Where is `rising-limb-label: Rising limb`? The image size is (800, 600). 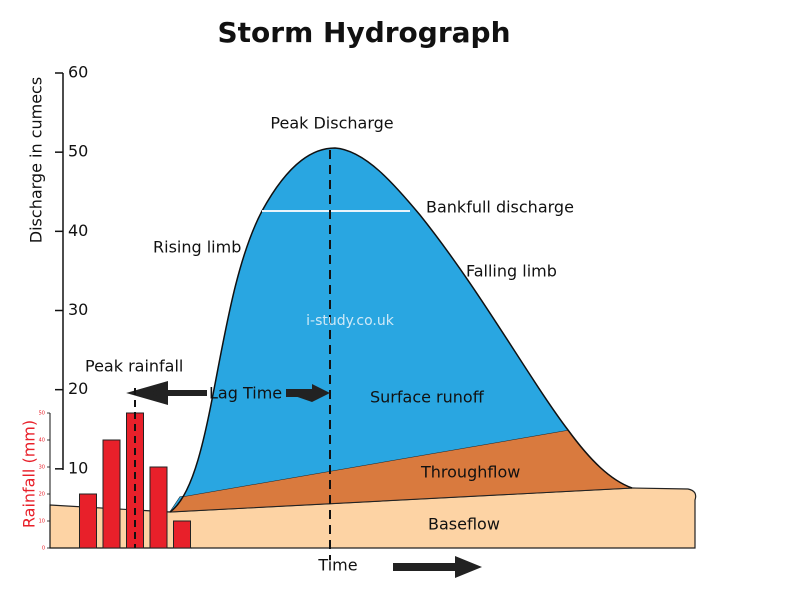 rising-limb-label: Rising limb is located at coordinates (197, 247).